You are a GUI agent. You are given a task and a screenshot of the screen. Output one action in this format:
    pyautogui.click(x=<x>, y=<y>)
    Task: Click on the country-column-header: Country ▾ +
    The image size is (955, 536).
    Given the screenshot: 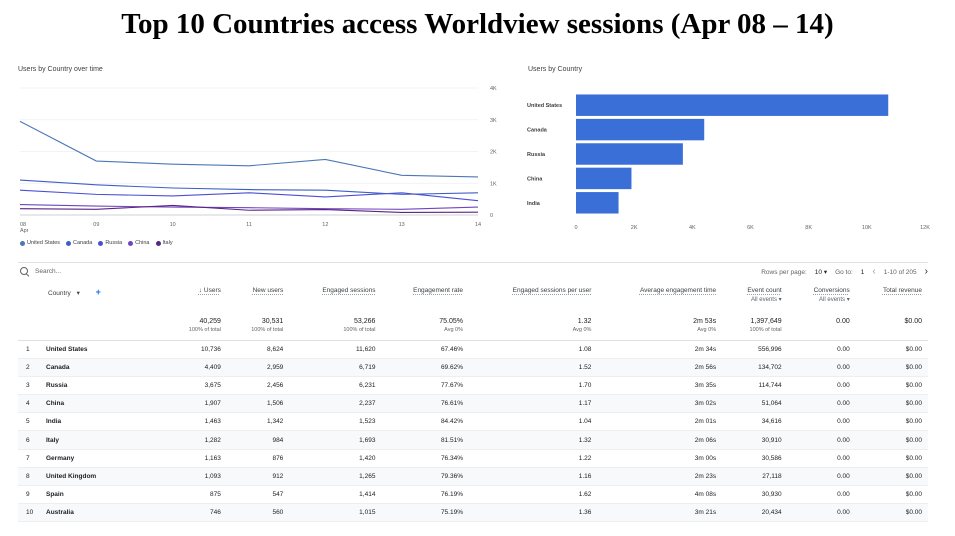 What is the action you would take?
    pyautogui.click(x=91, y=297)
    